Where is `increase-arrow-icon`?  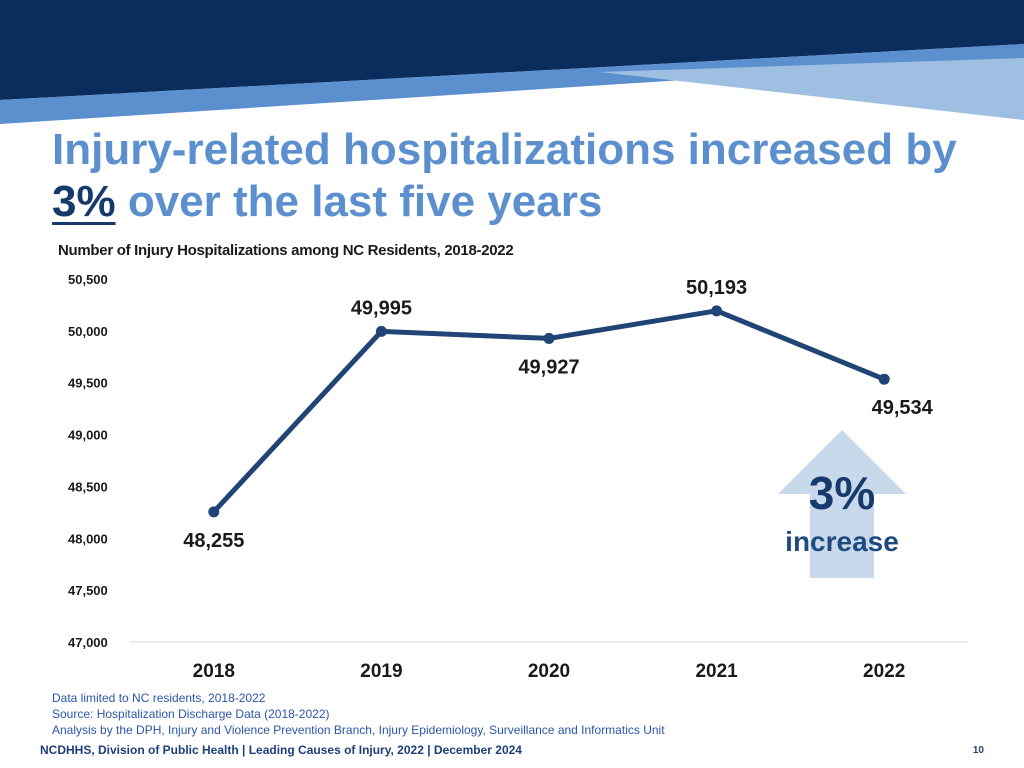
increase-arrow-icon is located at coordinates (842, 504).